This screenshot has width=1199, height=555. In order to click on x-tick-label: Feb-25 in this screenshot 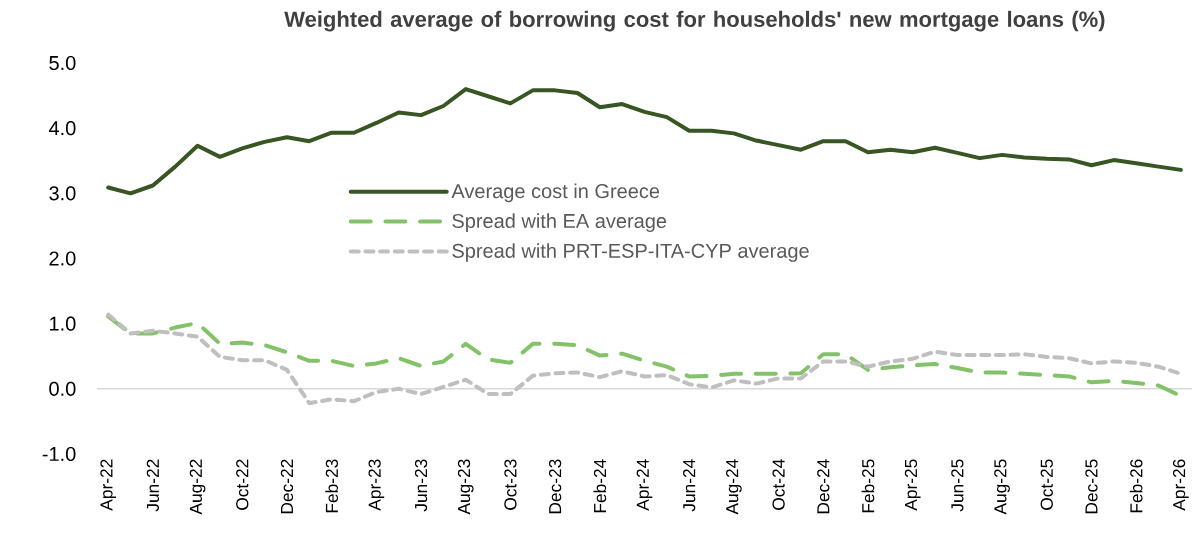, I will do `click(868, 486)`.